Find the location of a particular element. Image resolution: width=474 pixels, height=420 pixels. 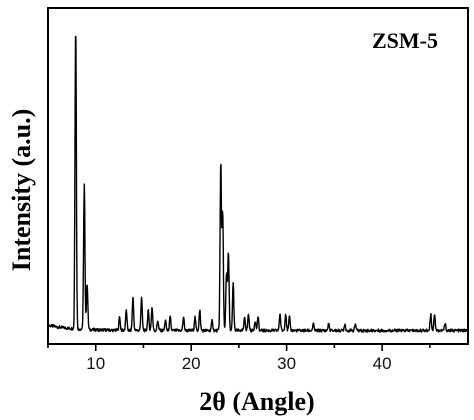

sample-annotation: ZSM-5 is located at coordinates (405, 40).